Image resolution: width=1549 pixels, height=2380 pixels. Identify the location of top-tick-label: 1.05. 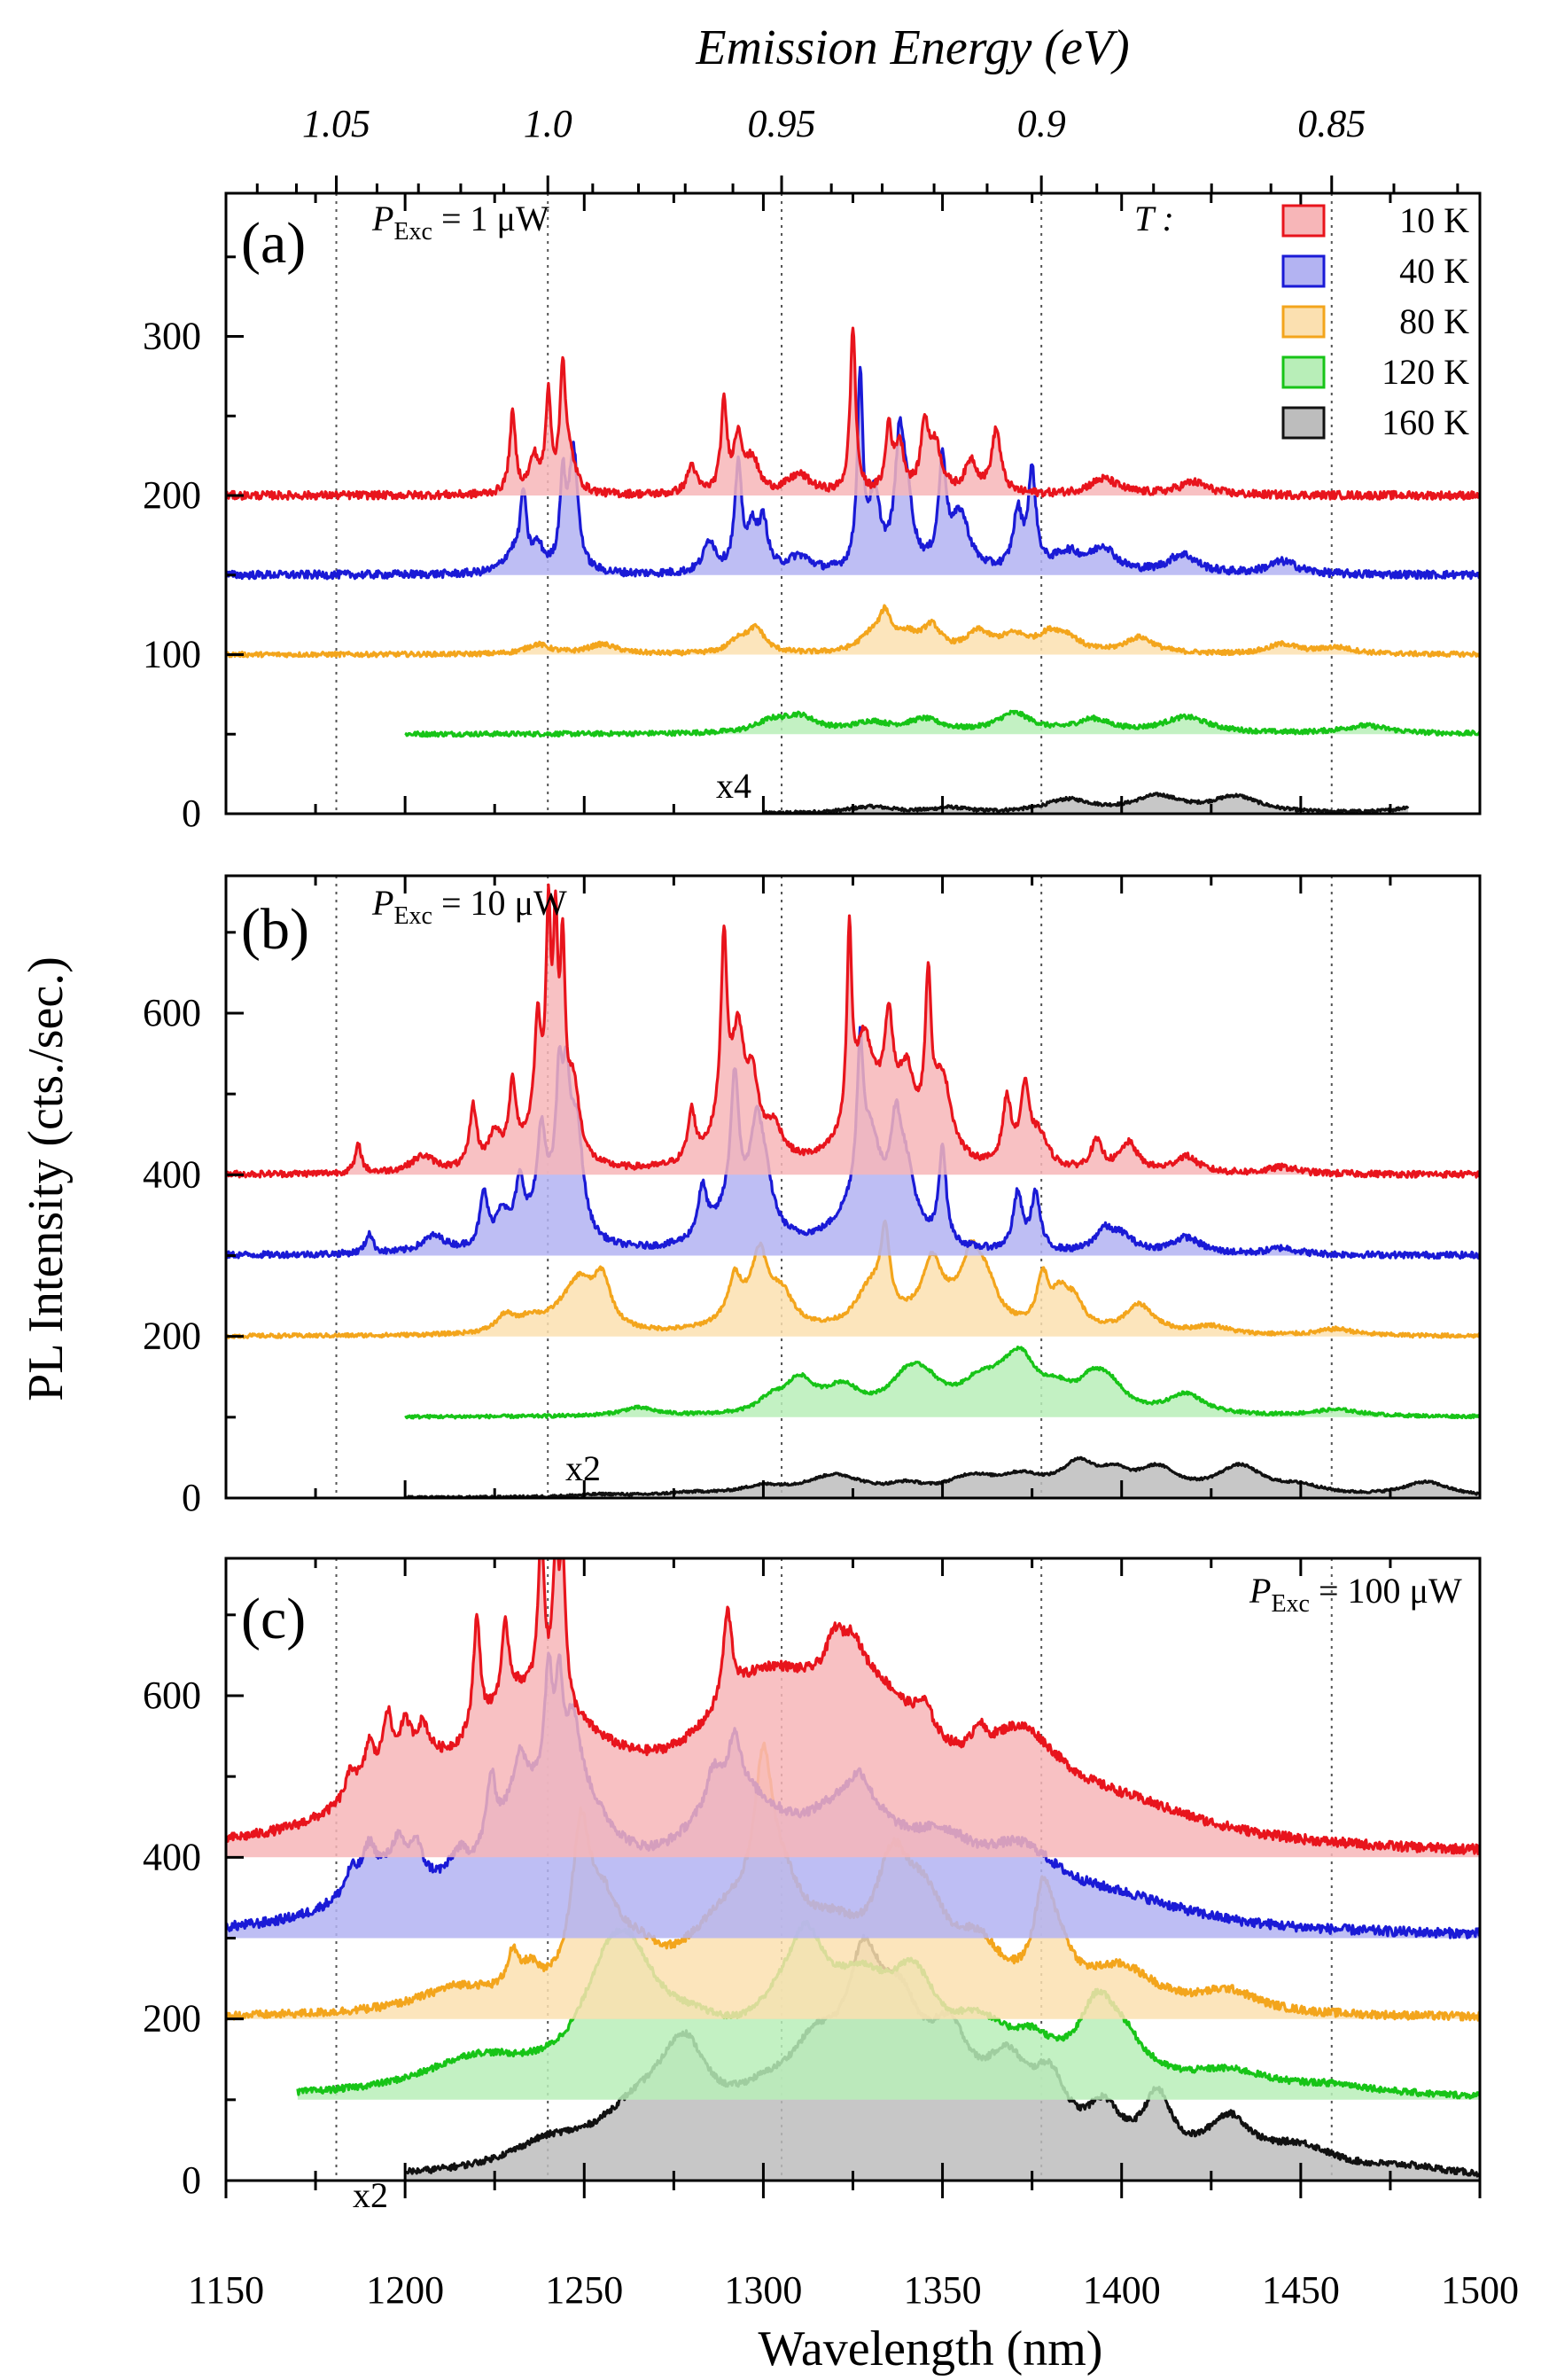
(336, 123).